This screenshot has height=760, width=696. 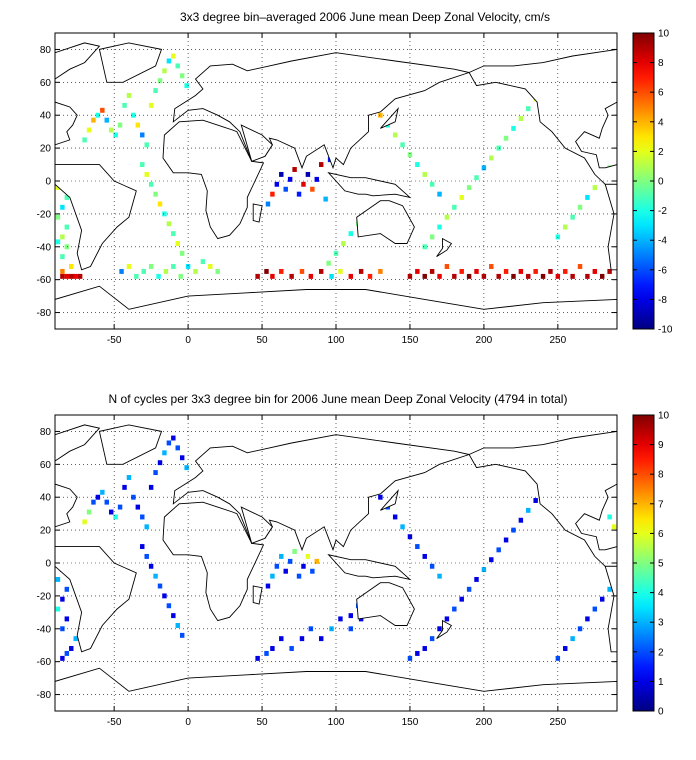 I want to click on velocity-colorbar-tick-label: -2, so click(x=662, y=211).